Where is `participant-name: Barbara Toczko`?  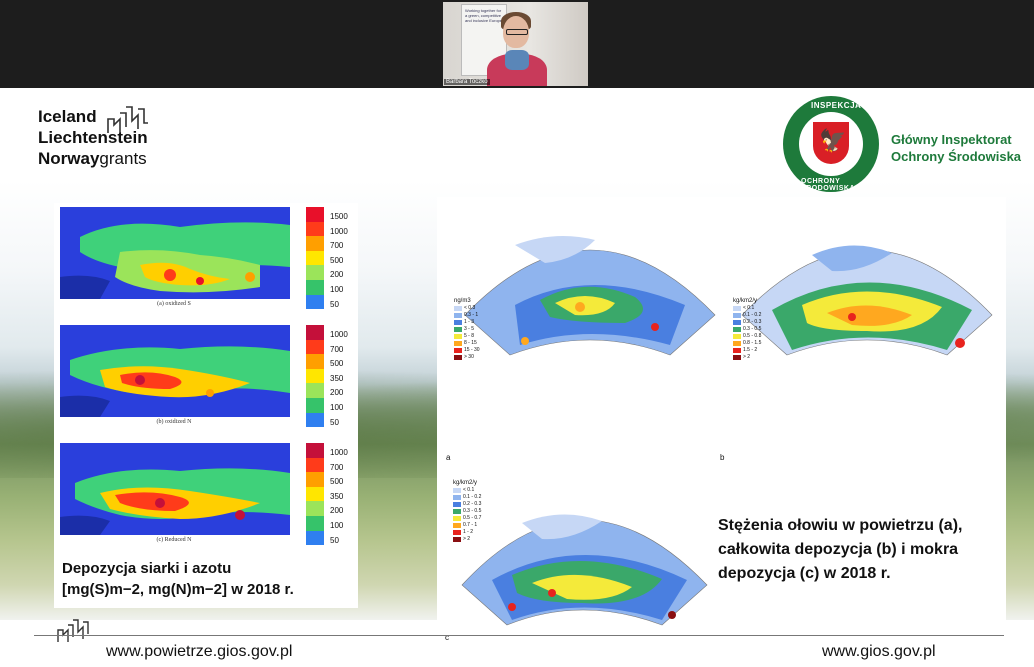
participant-name: Barbara Toczko is located at coordinates (467, 82).